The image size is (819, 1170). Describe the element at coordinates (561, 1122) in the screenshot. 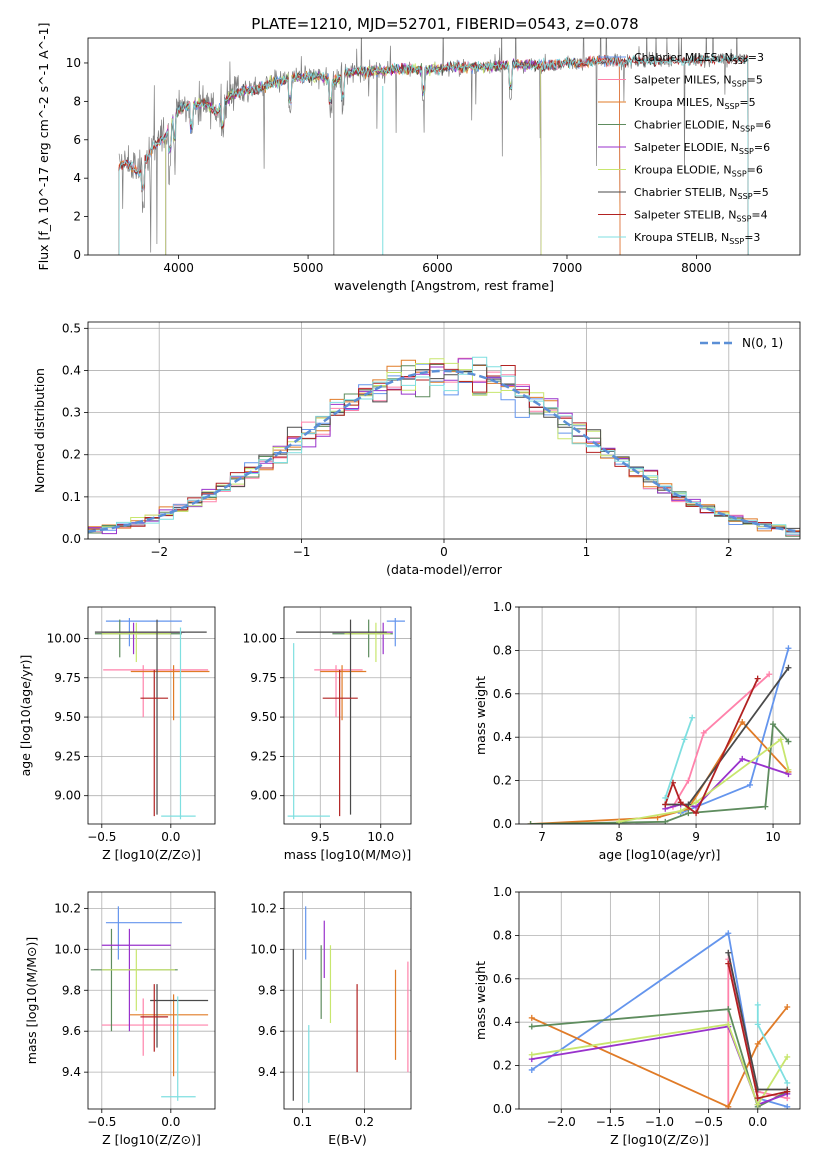

I see `x-tick-label: −2.0` at that location.